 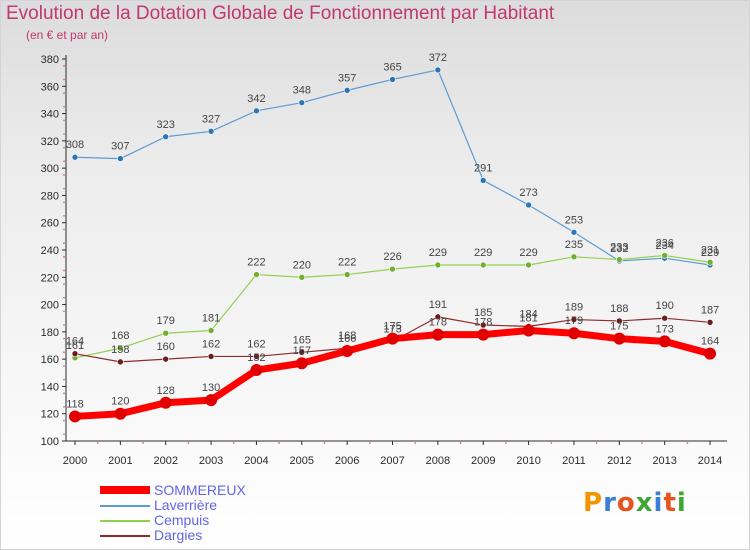 I want to click on data-label-laverriere: 365, so click(x=392, y=67).